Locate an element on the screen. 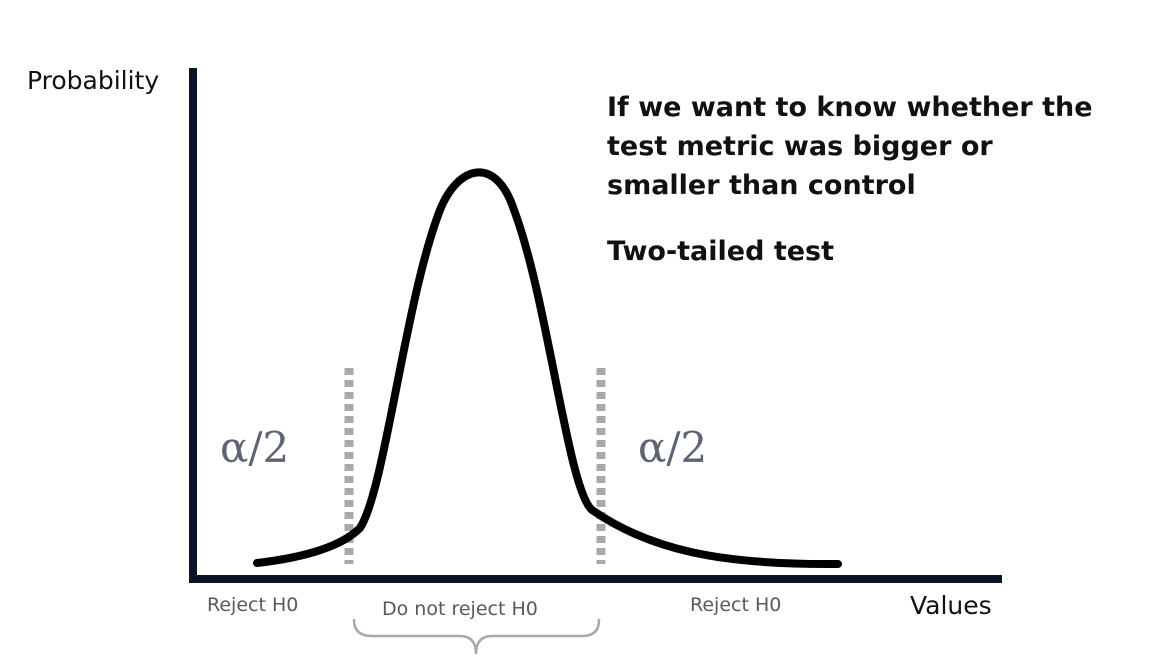 The height and width of the screenshot is (665, 1156). right-reject-region-label: Reject H0 is located at coordinates (736, 605).